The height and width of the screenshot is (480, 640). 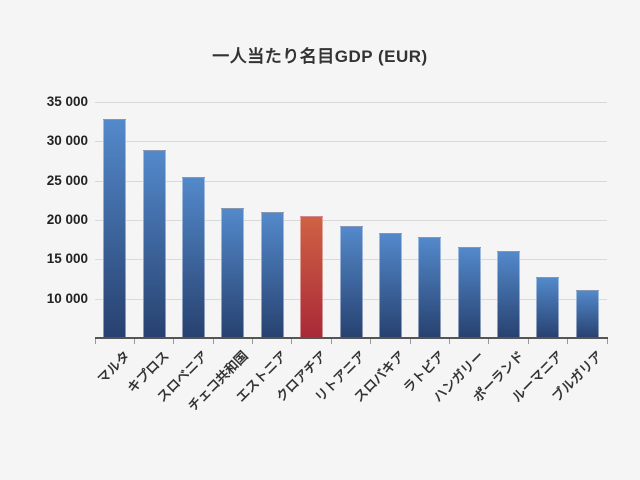 What do you see at coordinates (67, 141) in the screenshot?
I see `y-tick-label: 30 000` at bounding box center [67, 141].